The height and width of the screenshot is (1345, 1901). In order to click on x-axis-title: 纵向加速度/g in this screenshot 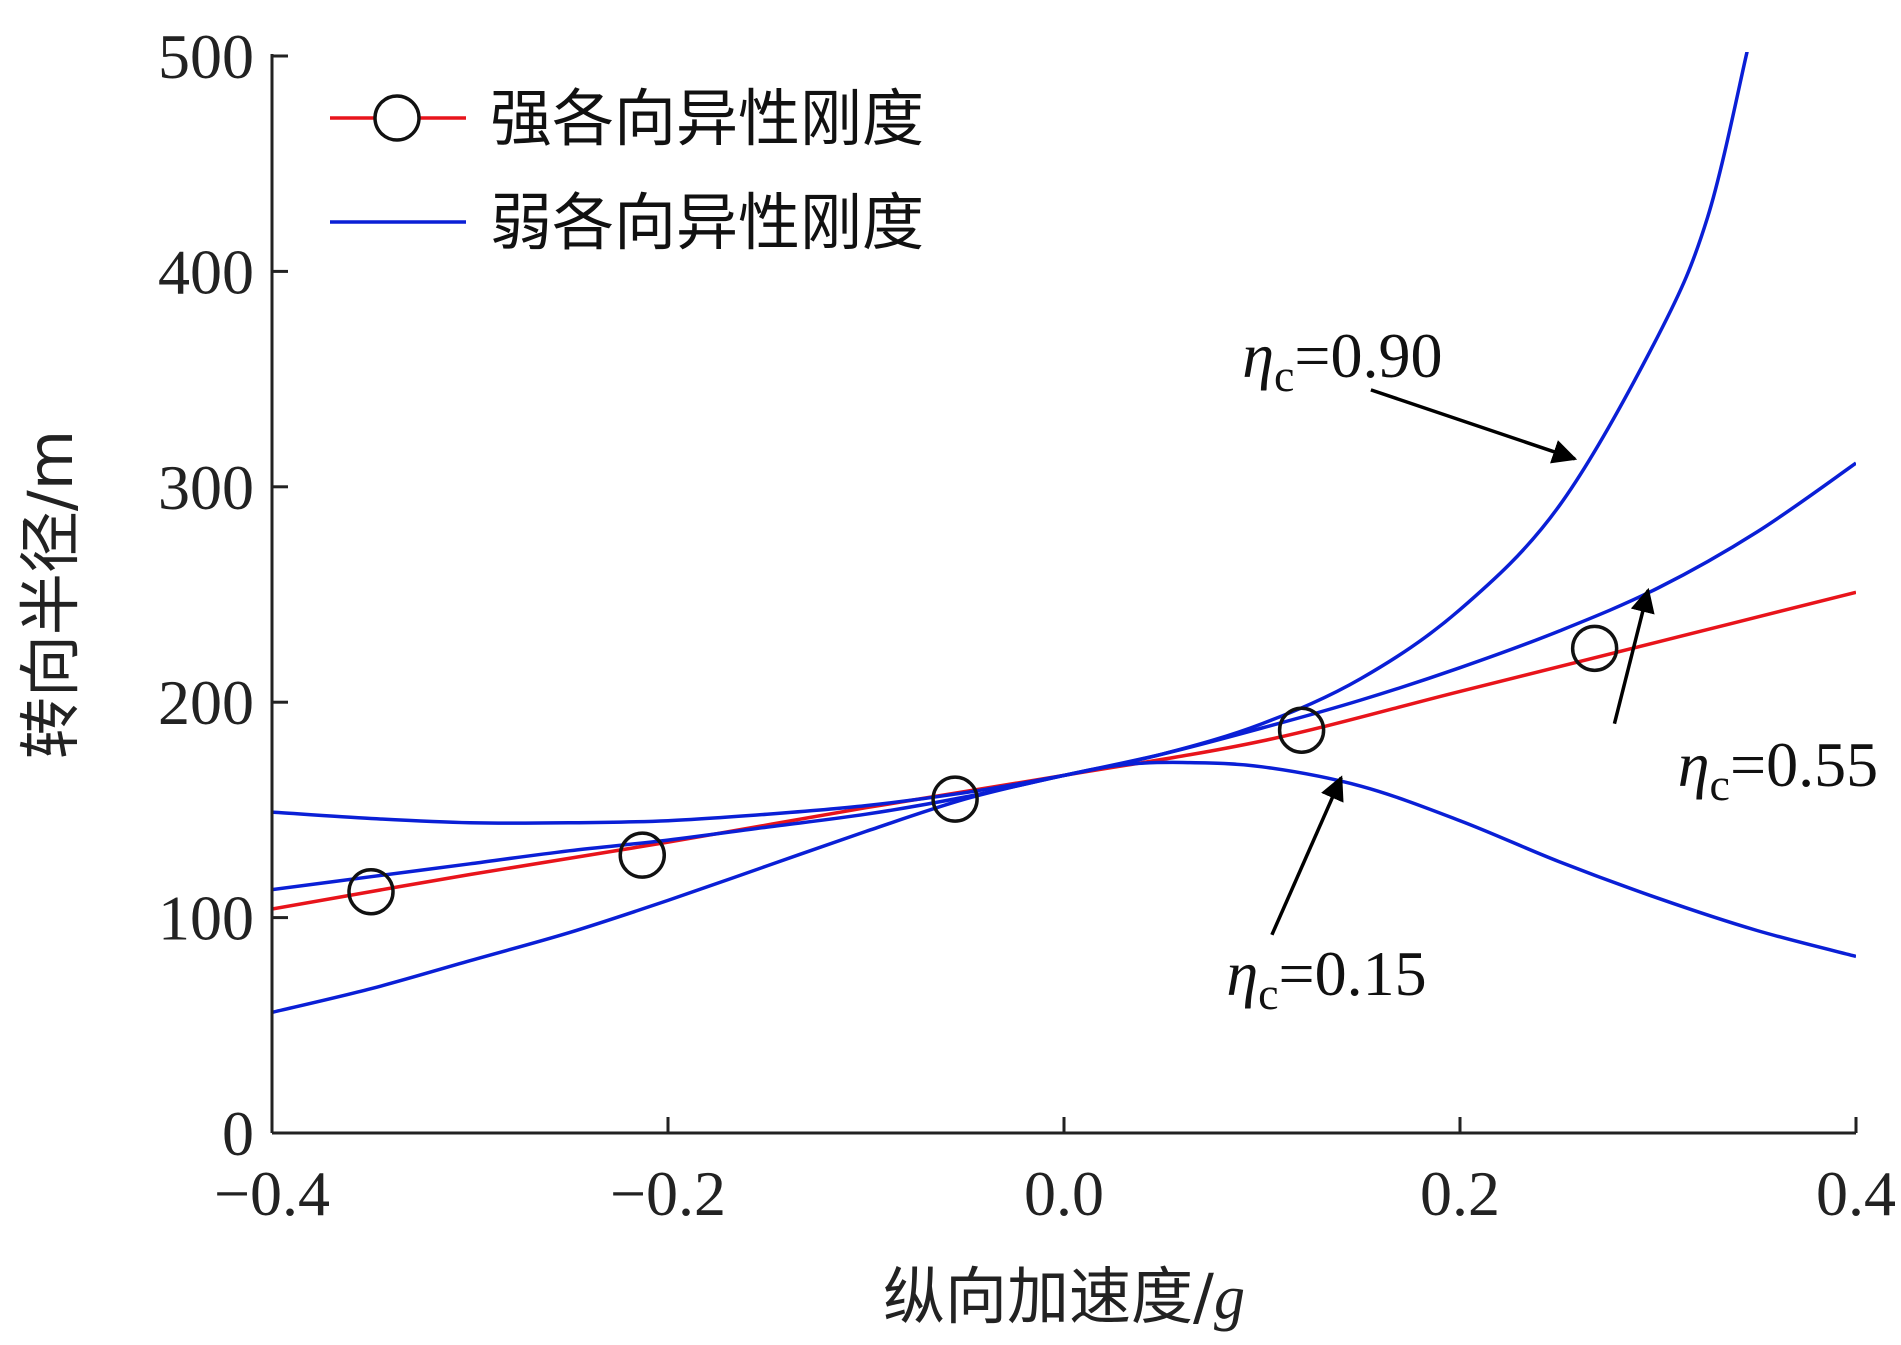, I will do `click(1064, 1296)`.